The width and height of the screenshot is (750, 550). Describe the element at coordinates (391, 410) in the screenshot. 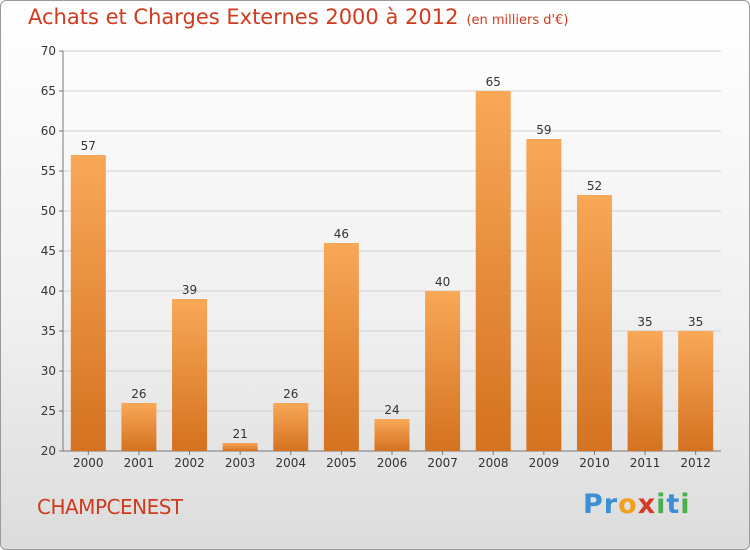

I see `data-label-2006: 24` at that location.